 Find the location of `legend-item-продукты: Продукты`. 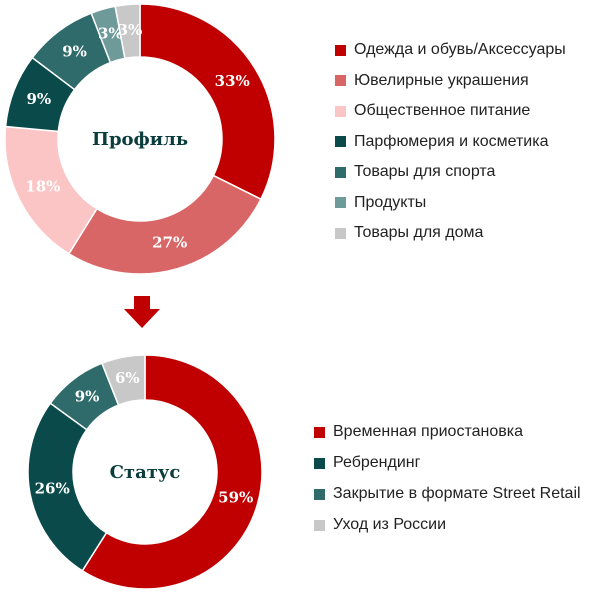

legend-item-продукты: Продукты is located at coordinates (380, 203).